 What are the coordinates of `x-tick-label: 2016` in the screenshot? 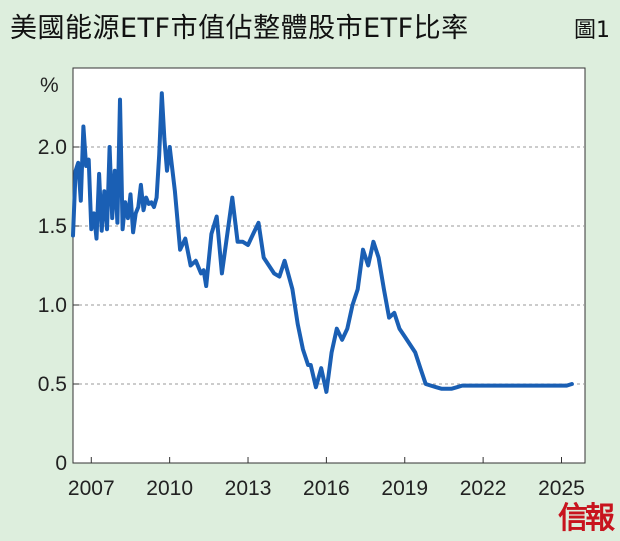 It's located at (326, 488).